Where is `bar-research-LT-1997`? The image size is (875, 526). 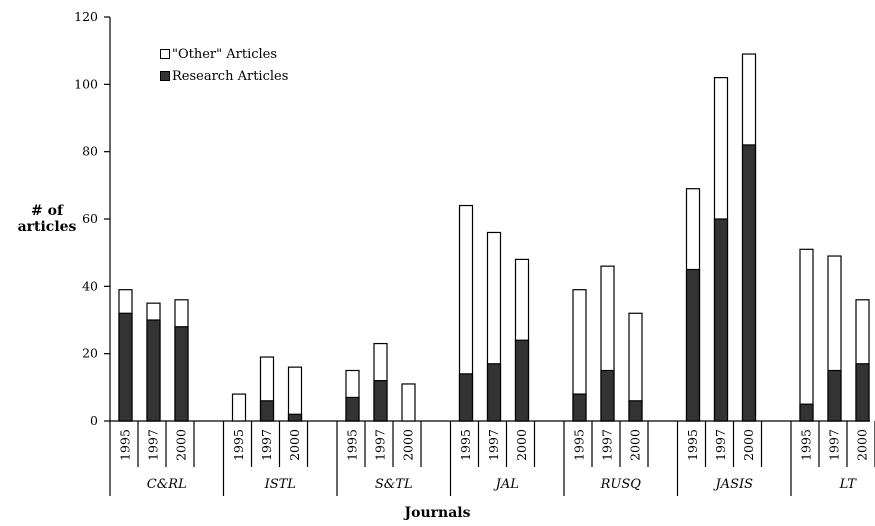 bar-research-LT-1997 is located at coordinates (834, 395).